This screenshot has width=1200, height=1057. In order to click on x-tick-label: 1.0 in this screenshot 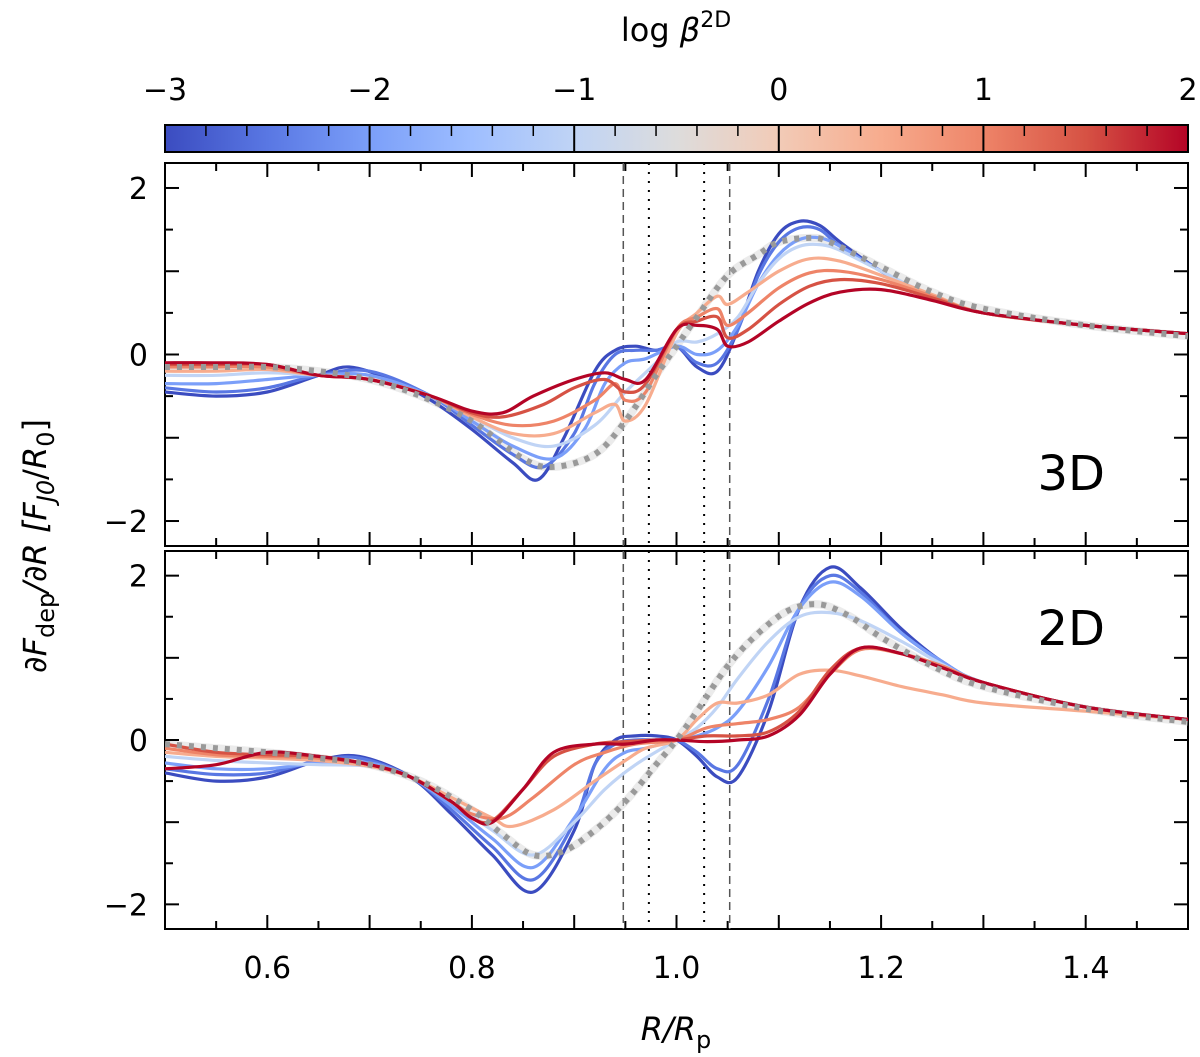, I will do `click(677, 968)`.